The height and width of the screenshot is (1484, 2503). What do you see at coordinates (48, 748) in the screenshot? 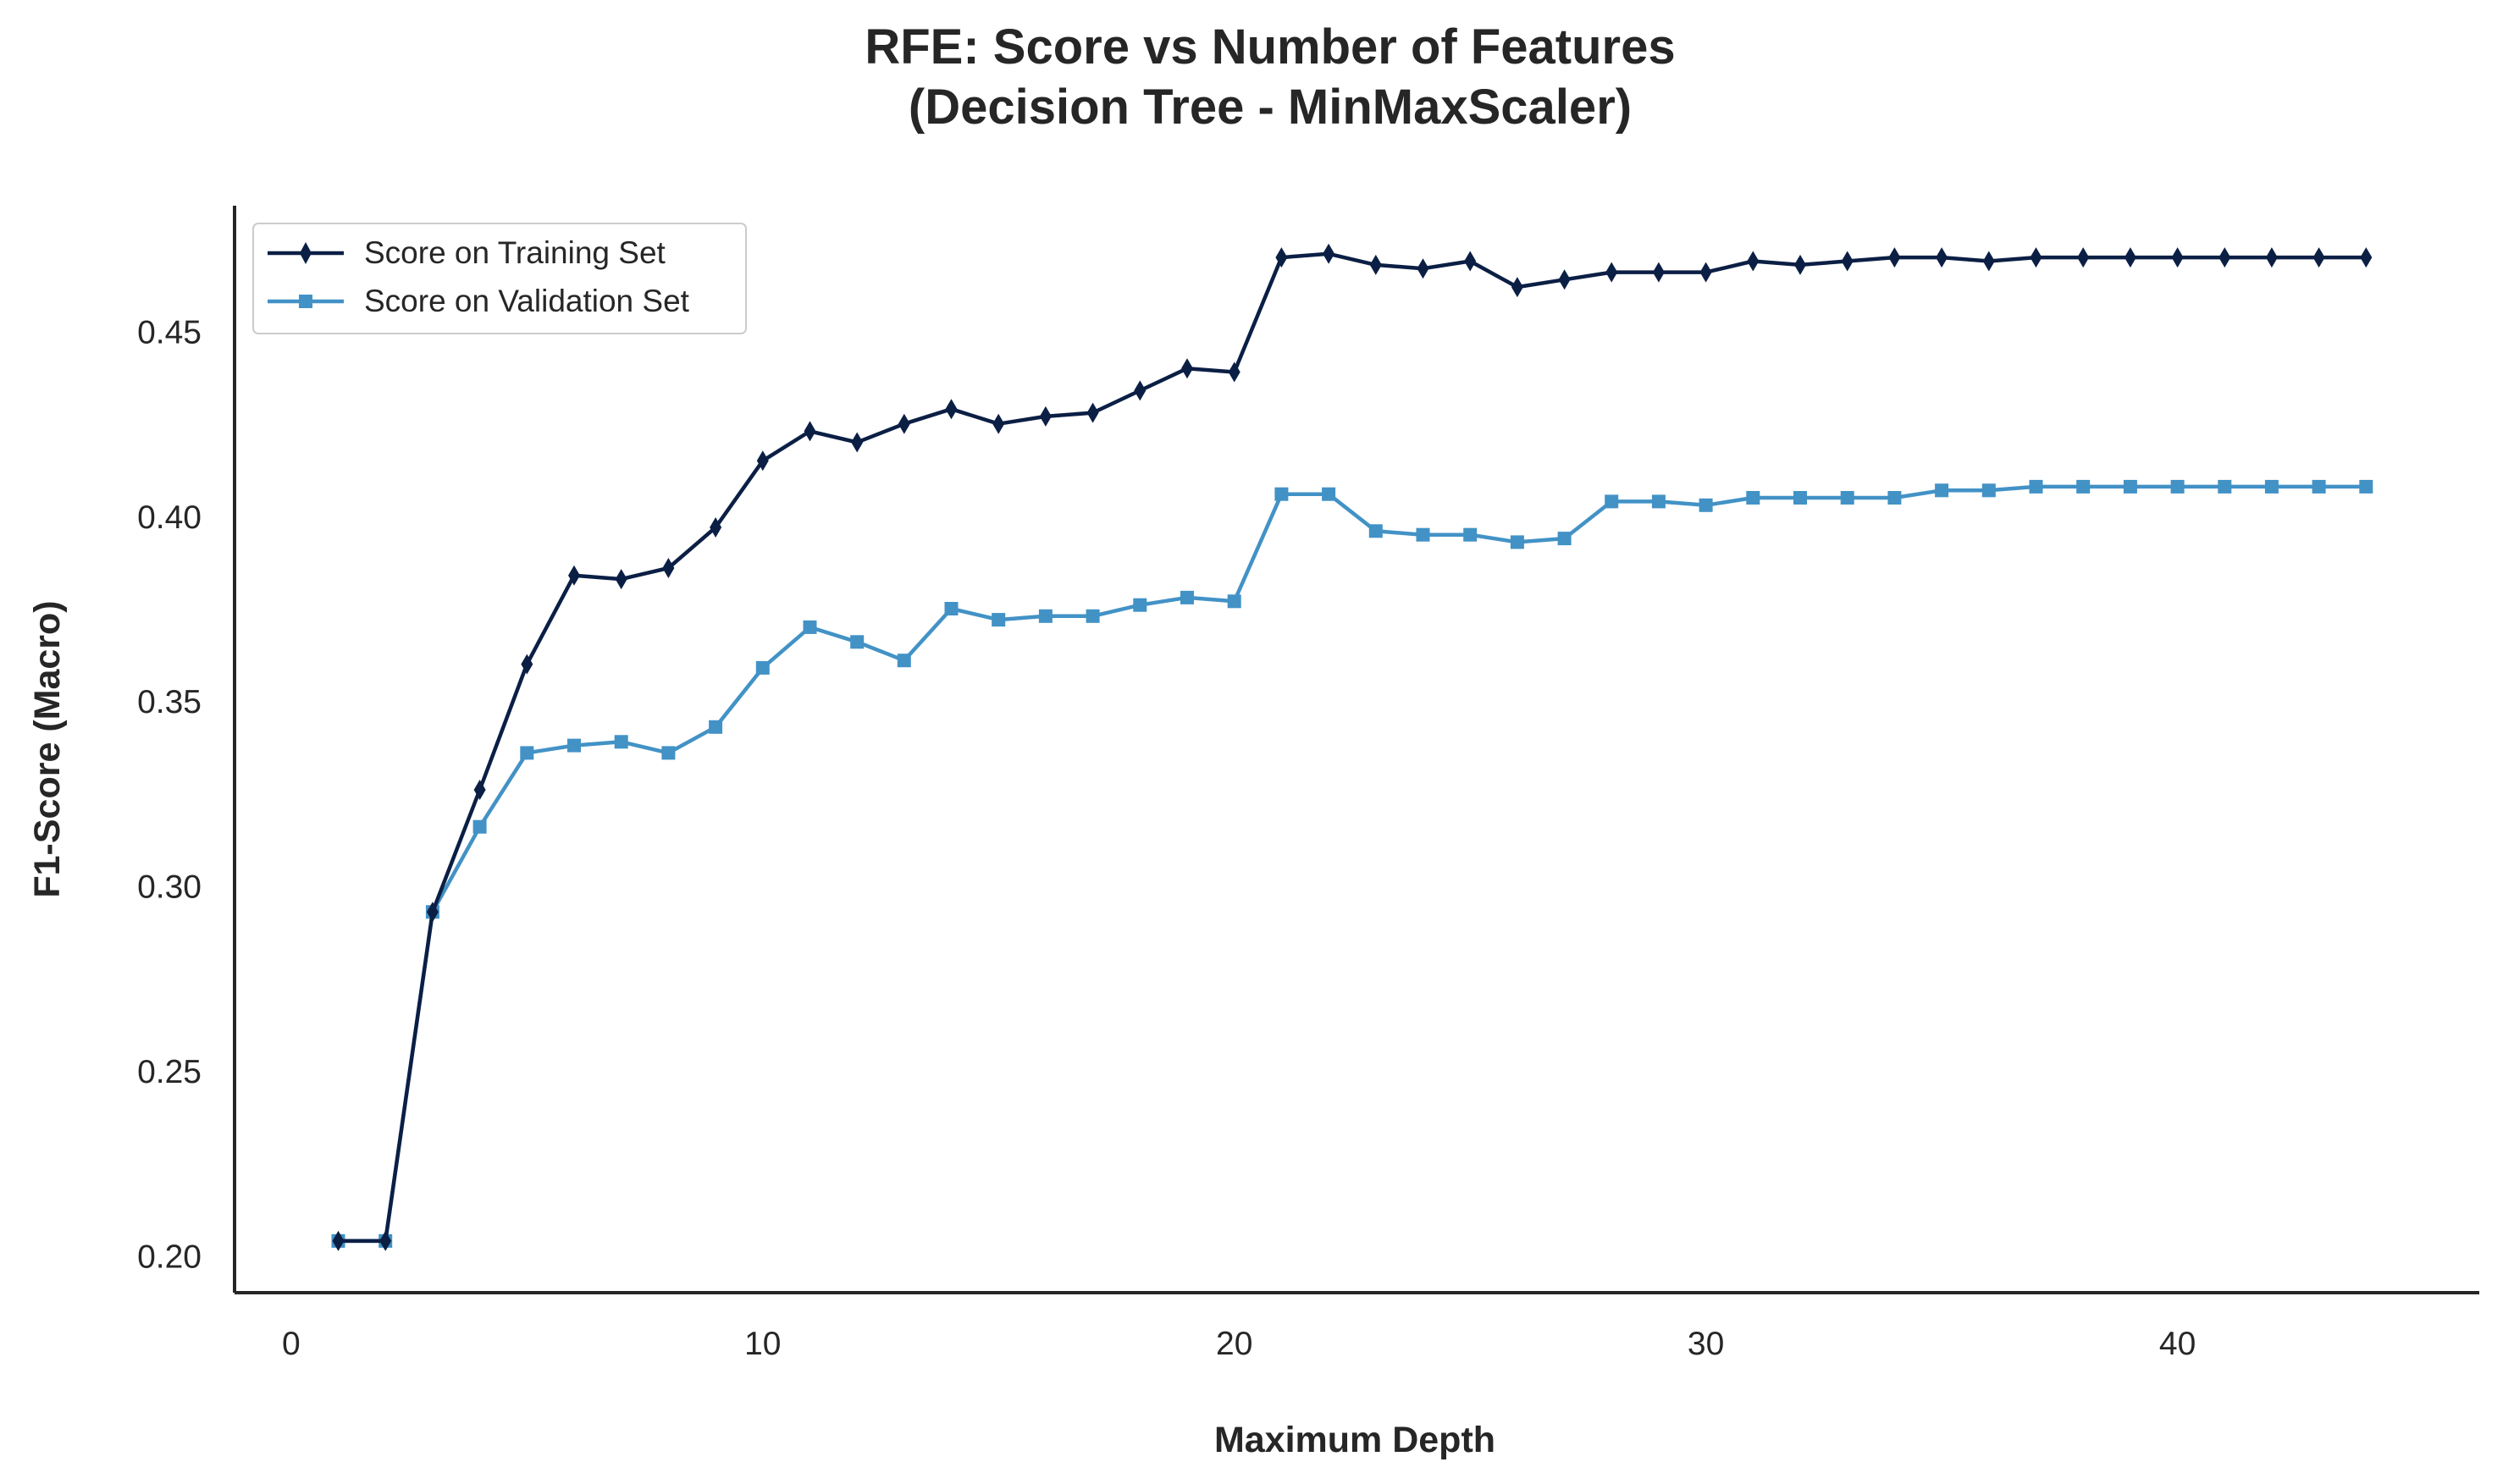
I see `y-axis-label: F1-Score (Macro)` at bounding box center [48, 748].